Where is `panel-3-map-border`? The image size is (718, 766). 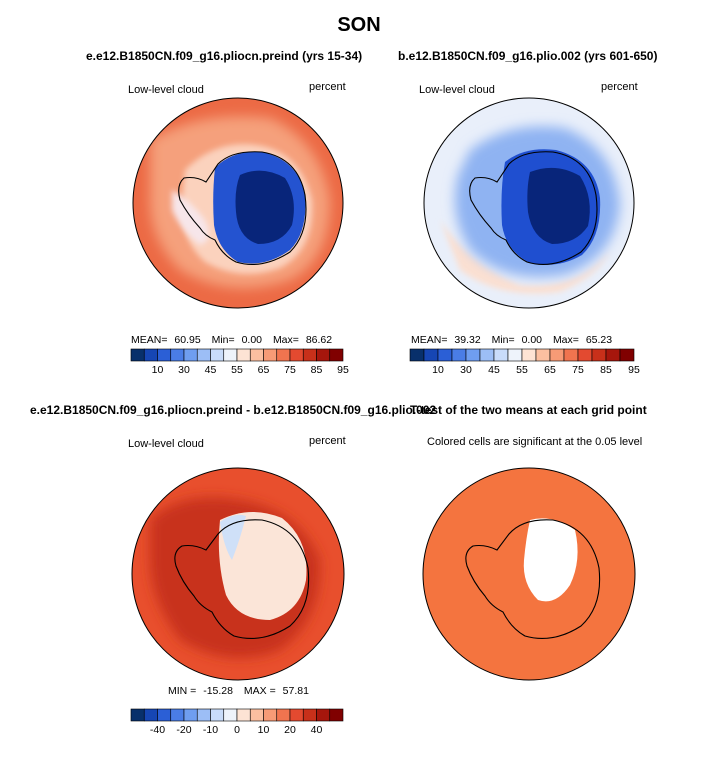
panel-3-map-border is located at coordinates (238, 574).